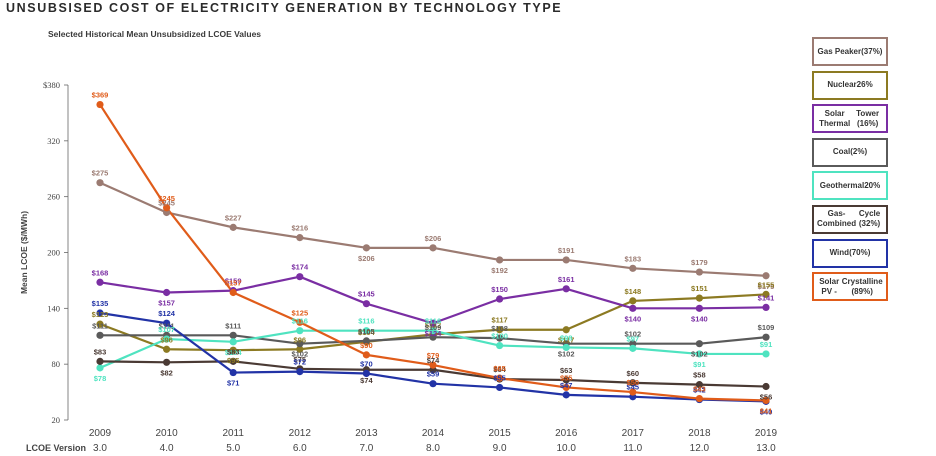 The image size is (936, 456). I want to click on x-tick-label-year: 2010, so click(166, 433).